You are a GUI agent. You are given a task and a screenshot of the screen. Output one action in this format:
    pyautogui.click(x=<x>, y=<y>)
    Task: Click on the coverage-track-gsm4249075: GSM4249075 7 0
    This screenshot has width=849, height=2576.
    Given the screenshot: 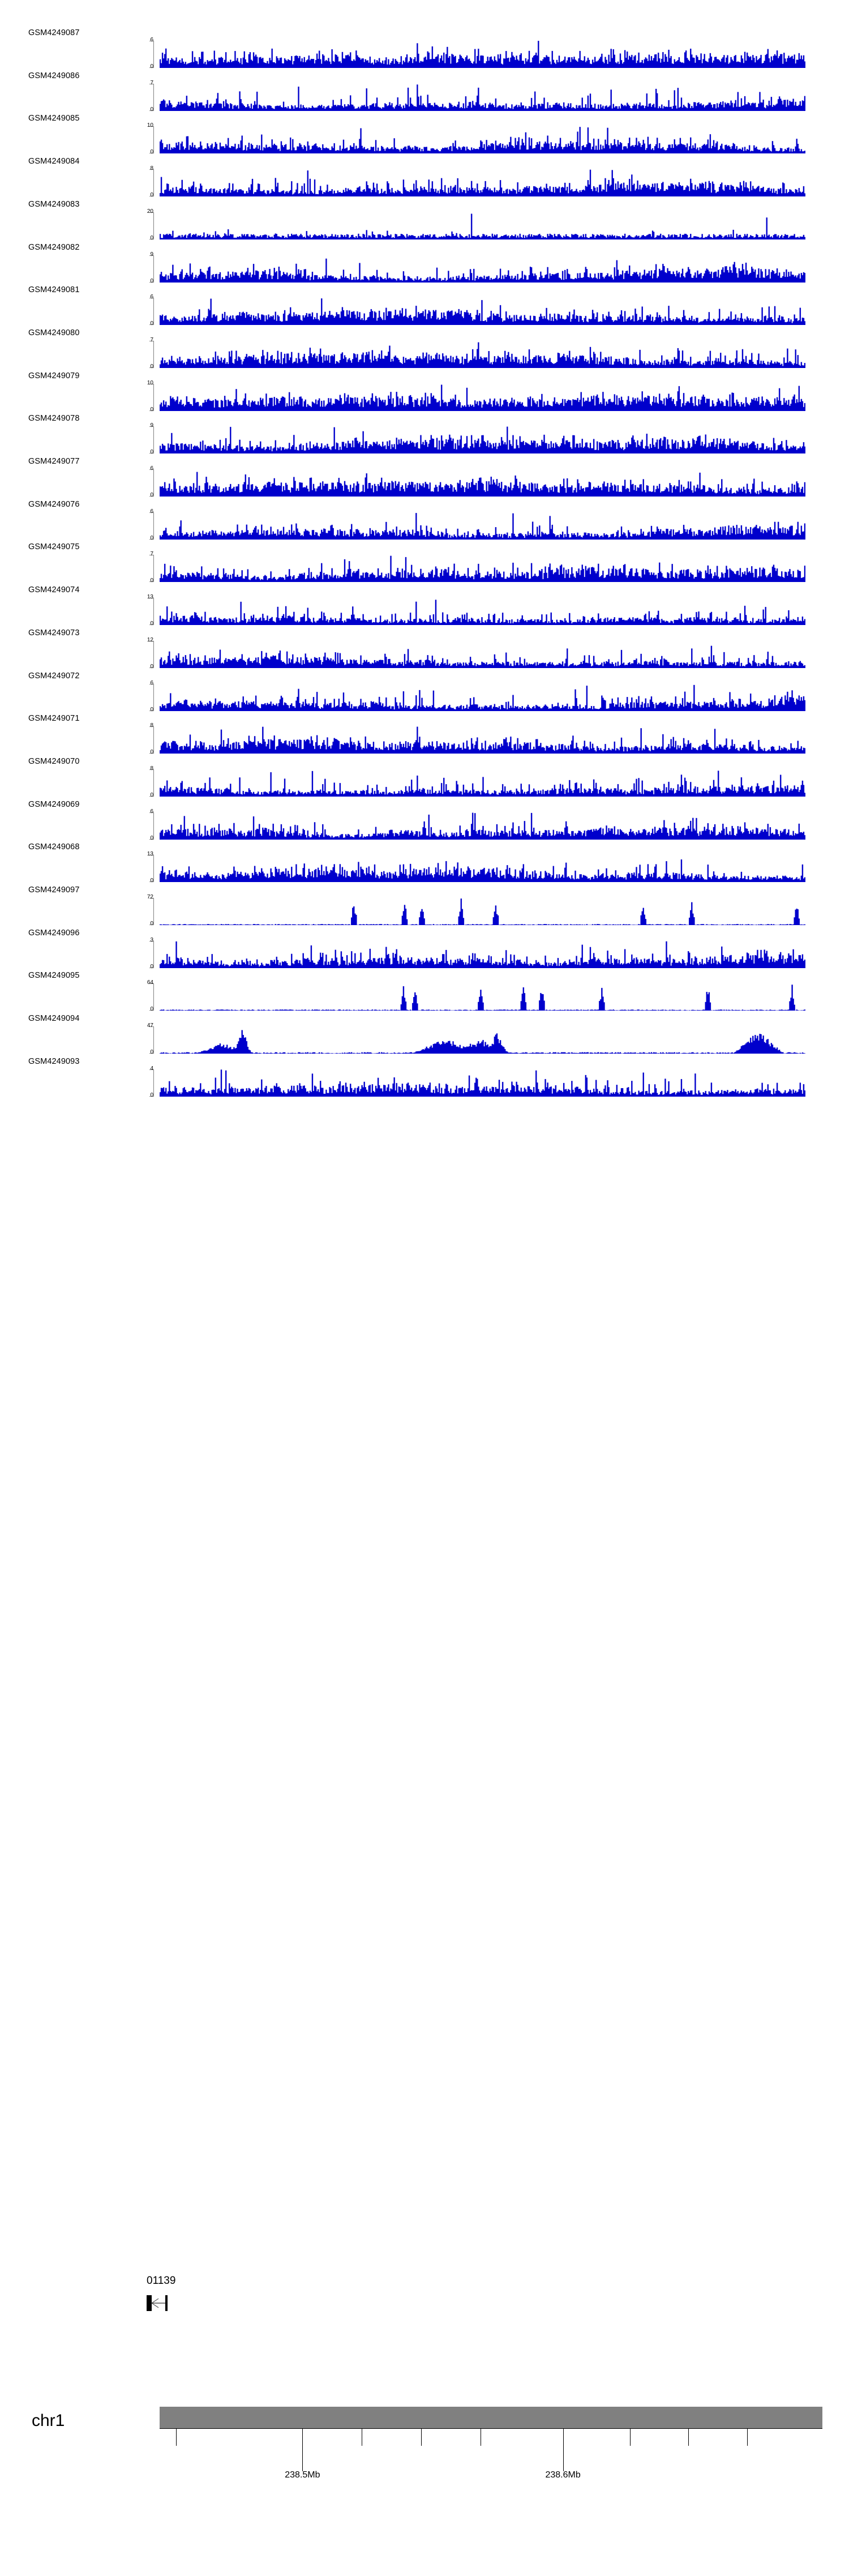 What is the action you would take?
    pyautogui.click(x=424, y=563)
    